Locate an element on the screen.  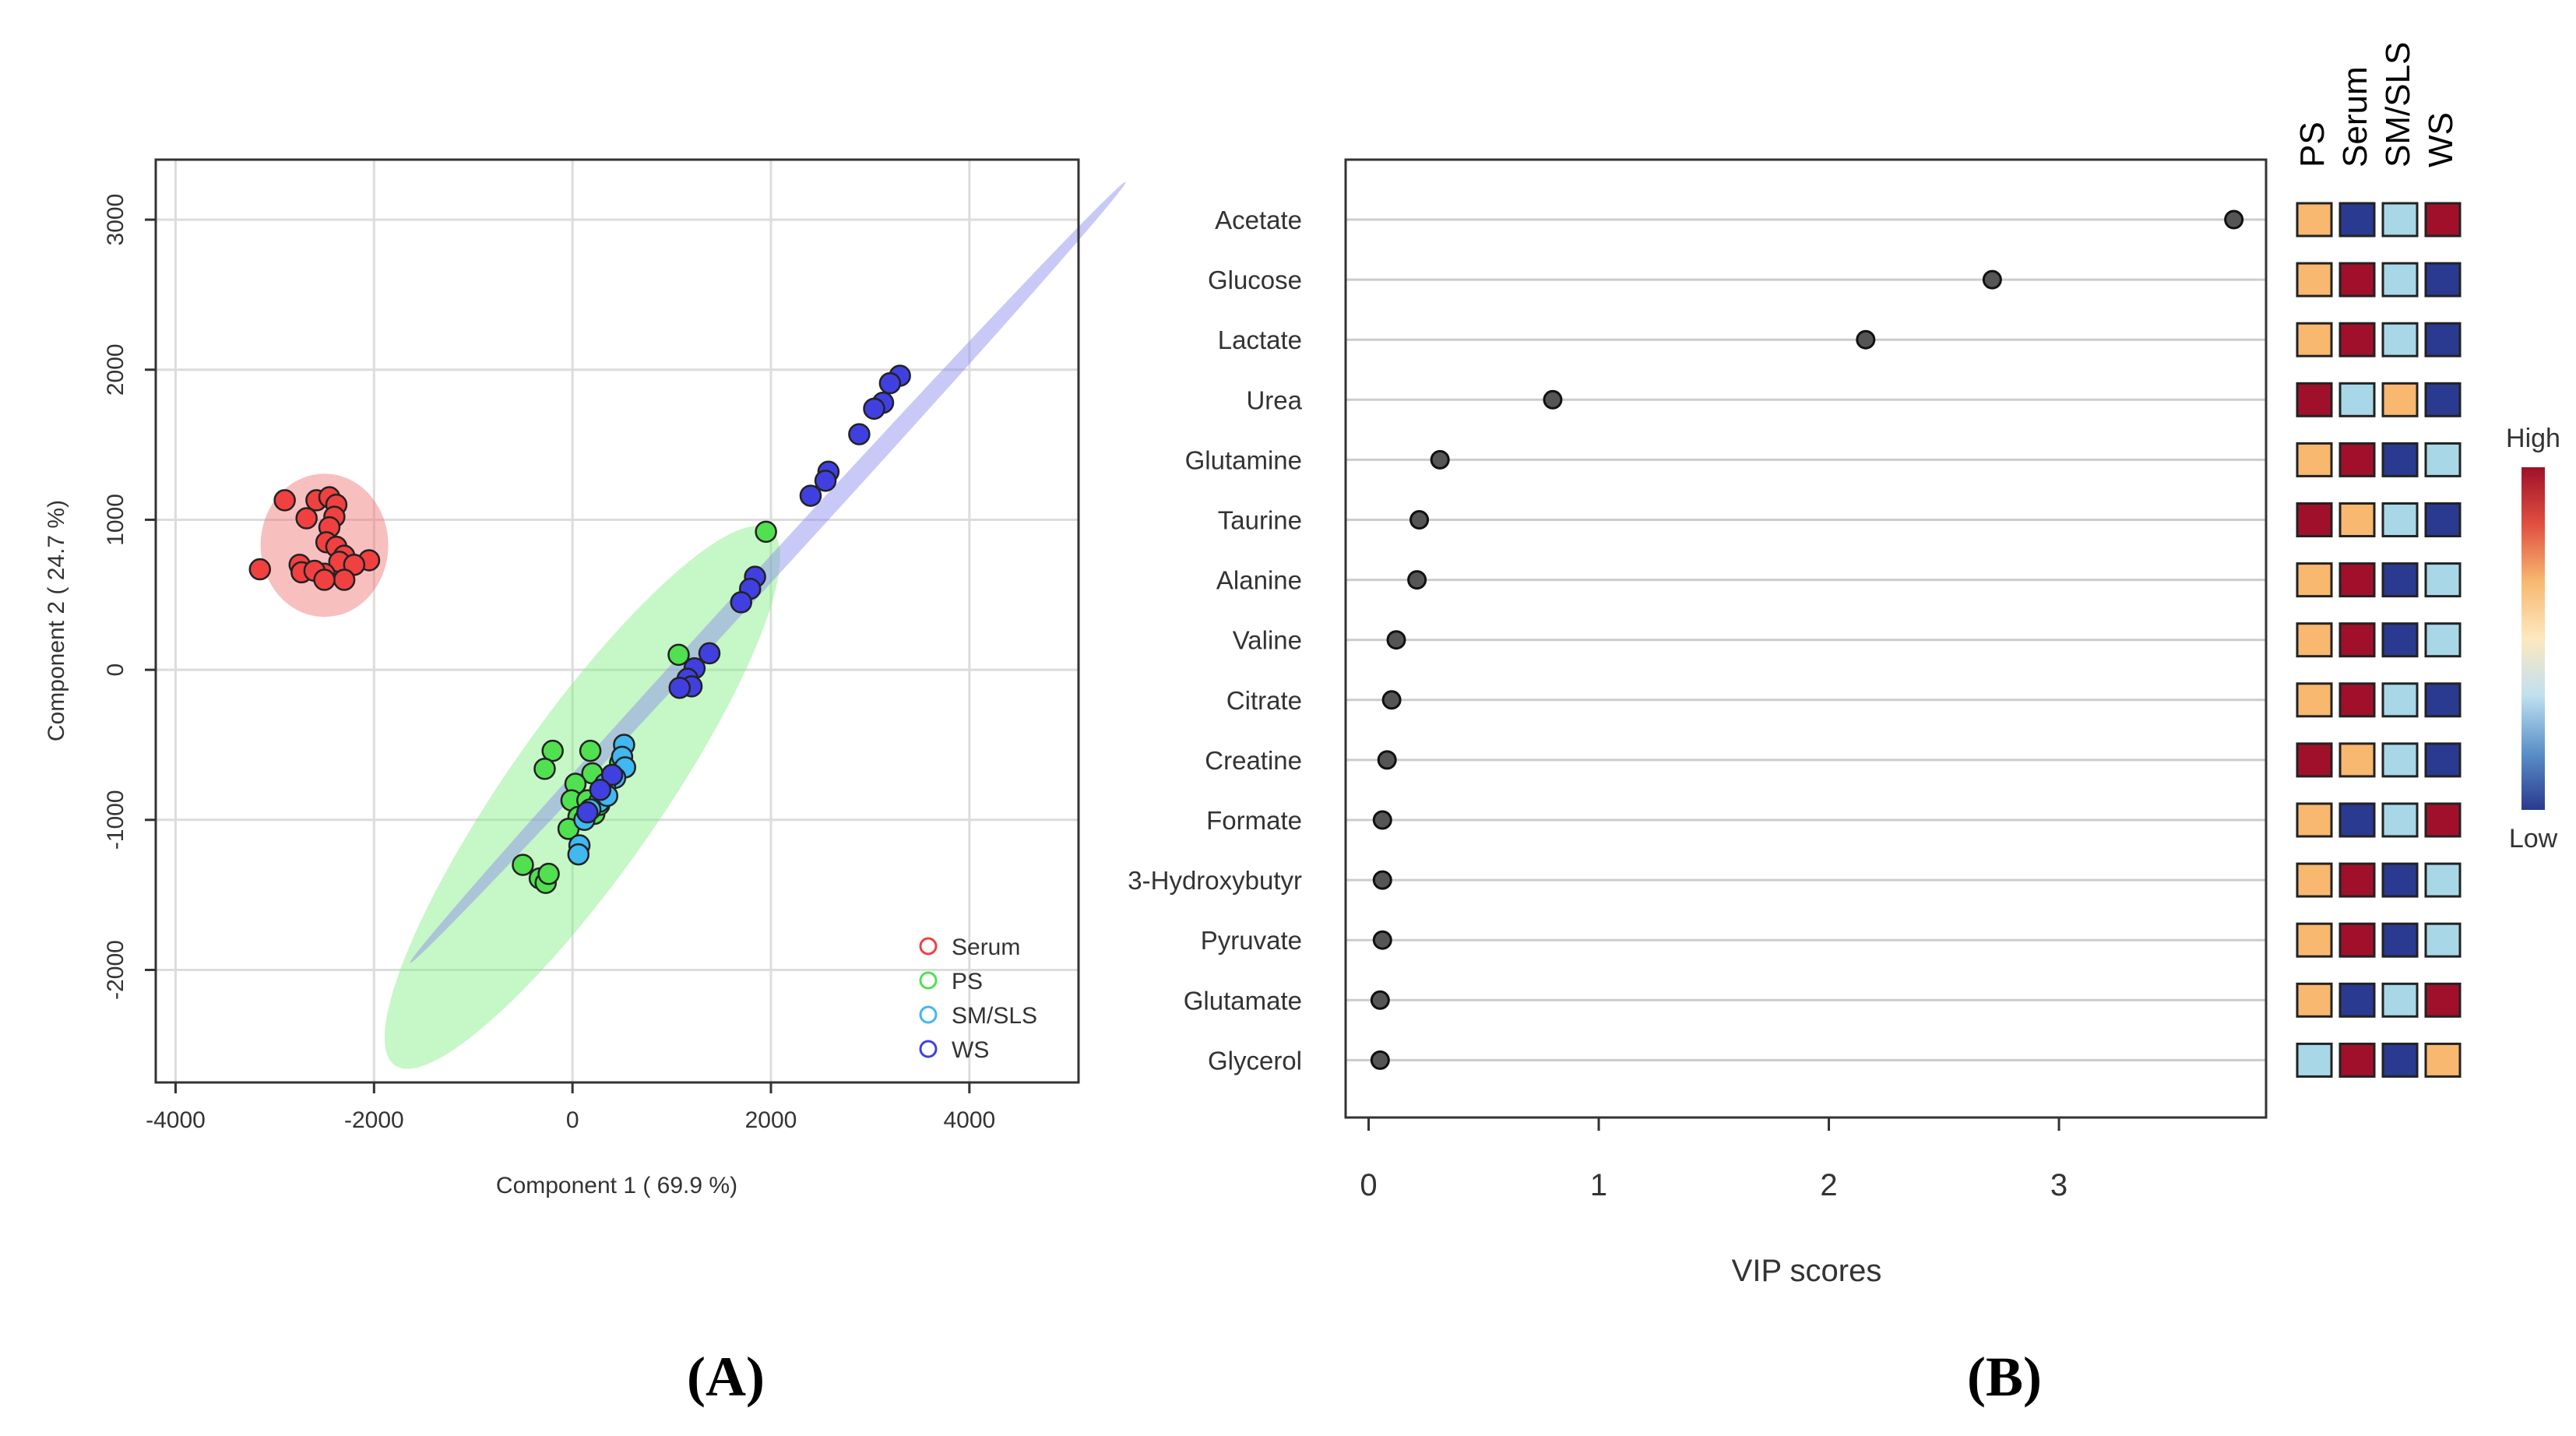
a-ytick-label-2000: 2000 is located at coordinates (115, 369).